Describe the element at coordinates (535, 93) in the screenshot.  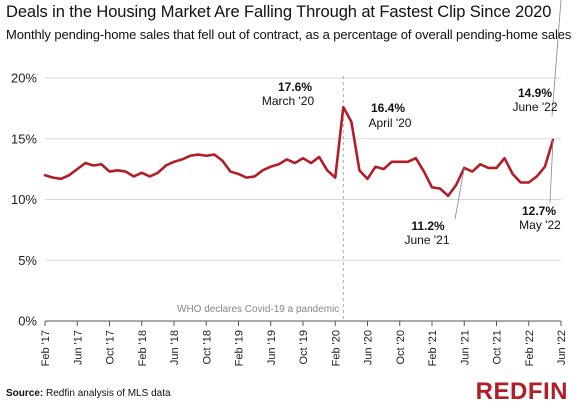
I see `annotation-value: 14.9%` at that location.